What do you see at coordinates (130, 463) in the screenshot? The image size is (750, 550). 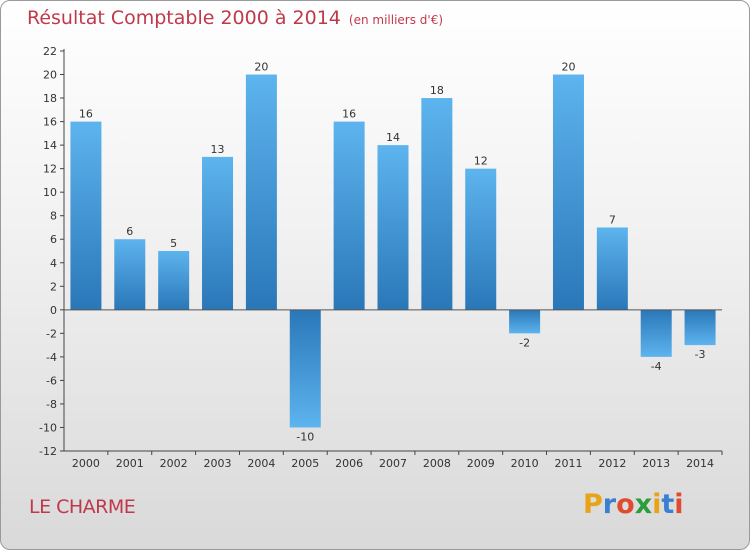 I see `x-tick-label: 2001` at bounding box center [130, 463].